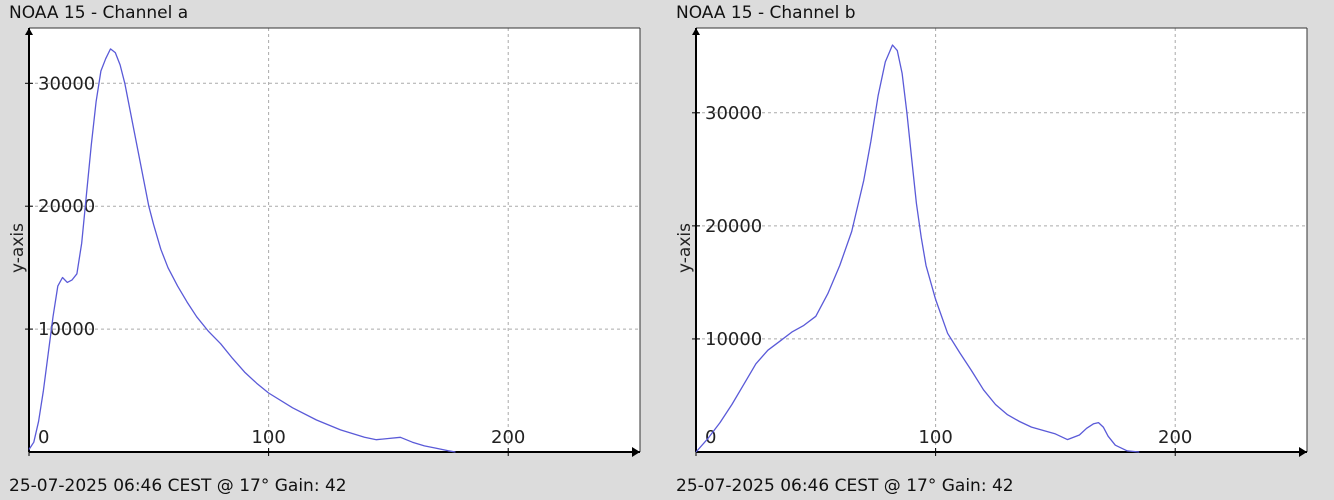  Describe the element at coordinates (766, 13) in the screenshot. I see `chart-title: NOAA 15 - Channel b` at that location.